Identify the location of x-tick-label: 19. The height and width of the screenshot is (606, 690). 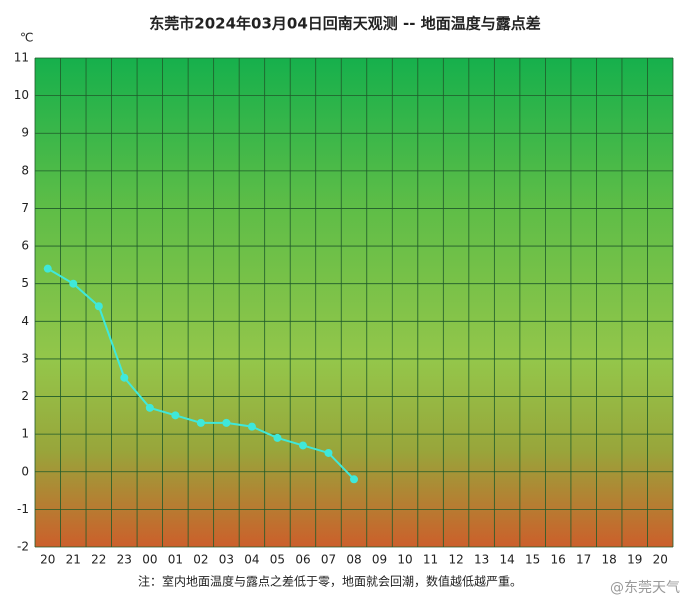
(634, 560).